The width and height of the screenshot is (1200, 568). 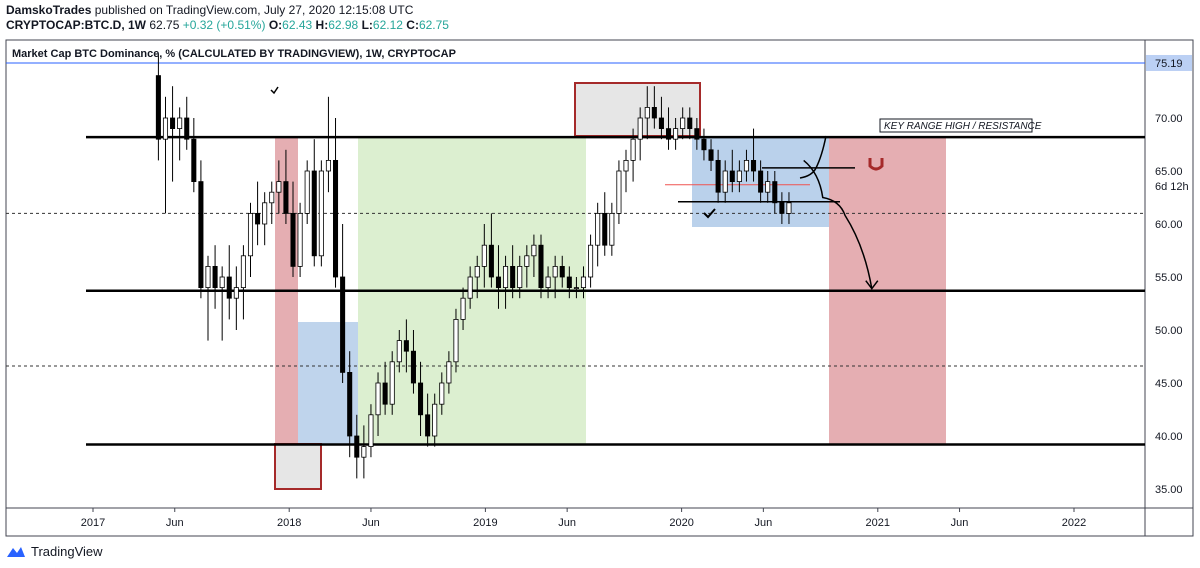 What do you see at coordinates (1169, 437) in the screenshot?
I see `y-tick-40.00: 40.00` at bounding box center [1169, 437].